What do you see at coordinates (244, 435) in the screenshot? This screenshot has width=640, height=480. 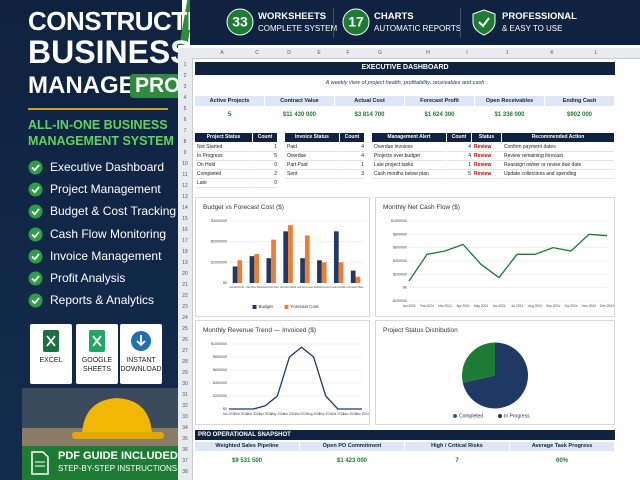 I see `snapshot-title: PRO OPERATIONAL SNAPSHOT` at bounding box center [244, 435].